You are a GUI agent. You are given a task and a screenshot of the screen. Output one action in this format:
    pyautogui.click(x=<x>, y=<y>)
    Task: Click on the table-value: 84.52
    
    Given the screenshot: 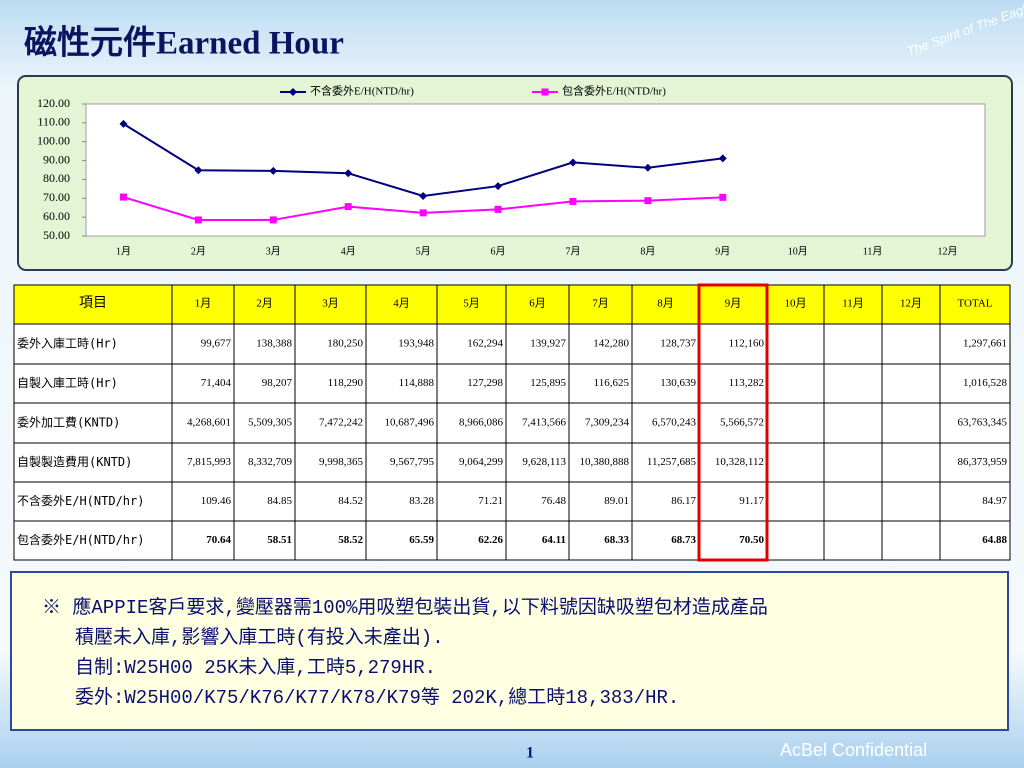 What is the action you would take?
    pyautogui.click(x=350, y=501)
    